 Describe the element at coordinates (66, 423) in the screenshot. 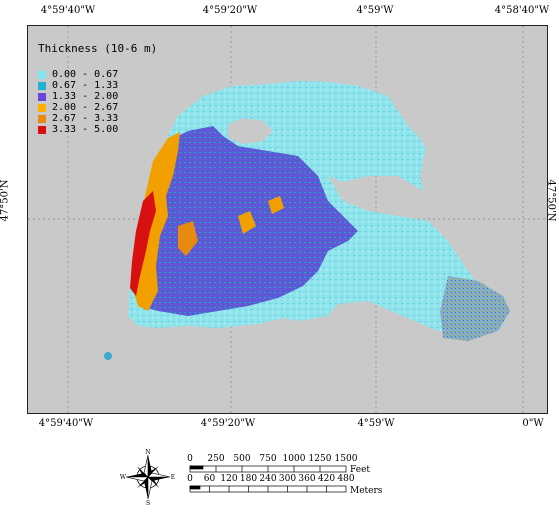

I see `lon-label-bottom-1: 4°59'40"W` at that location.